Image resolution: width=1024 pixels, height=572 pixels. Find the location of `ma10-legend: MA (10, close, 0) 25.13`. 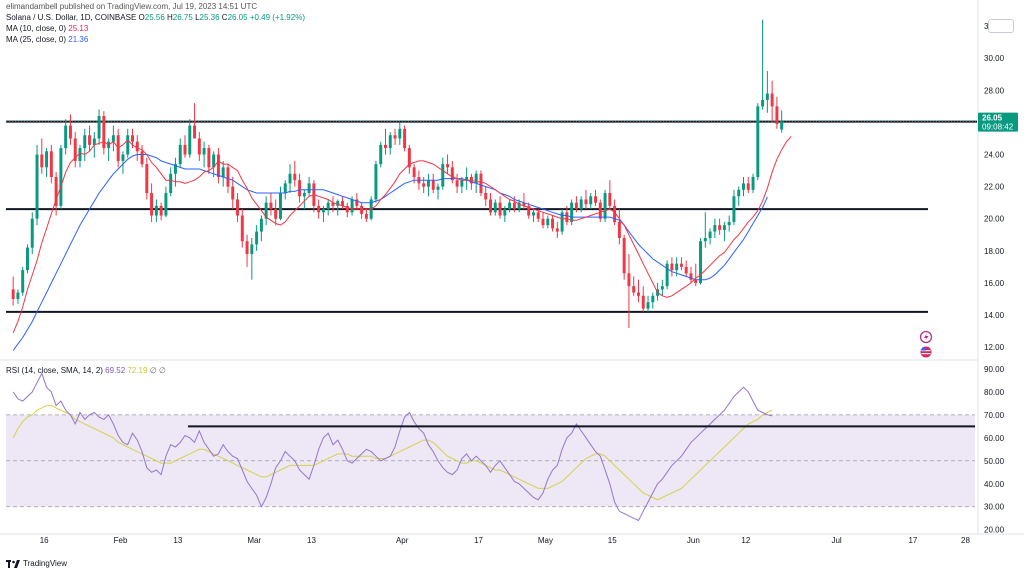

ma10-legend: MA (10, close, 0) 25.13 is located at coordinates (47, 29).